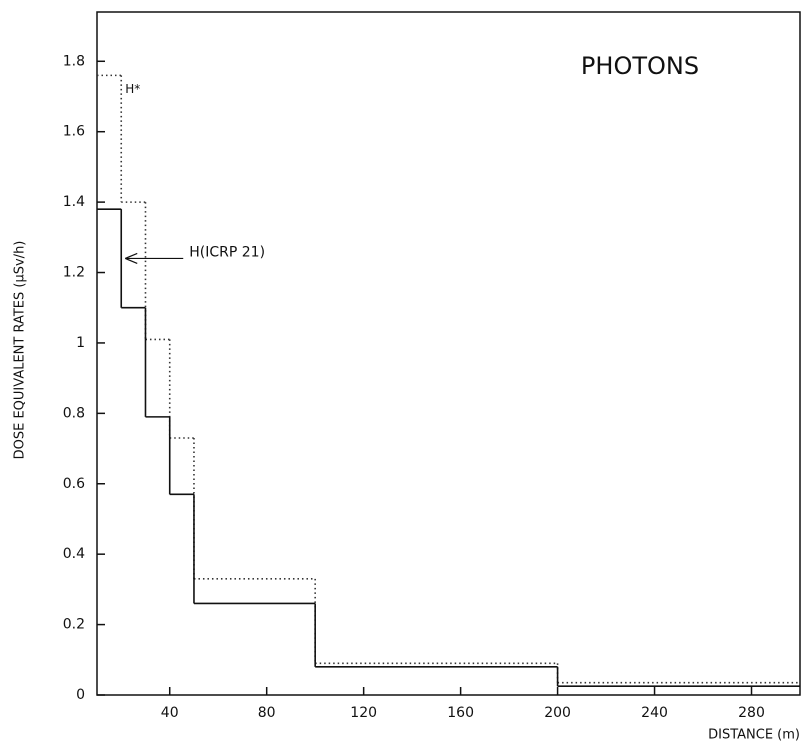 The width and height of the screenshot is (811, 753). Describe the element at coordinates (132, 89) in the screenshot. I see `series-label: H*` at that location.